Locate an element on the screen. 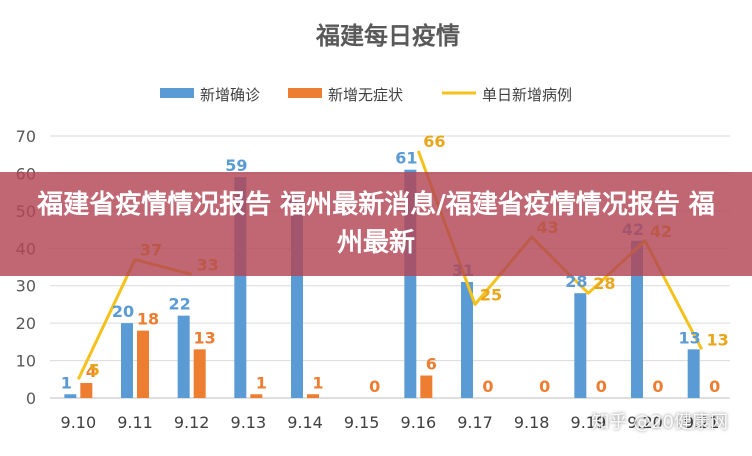 Image resolution: width=752 pixels, height=456 pixels. x-tick-label: 9.21 is located at coordinates (702, 422).